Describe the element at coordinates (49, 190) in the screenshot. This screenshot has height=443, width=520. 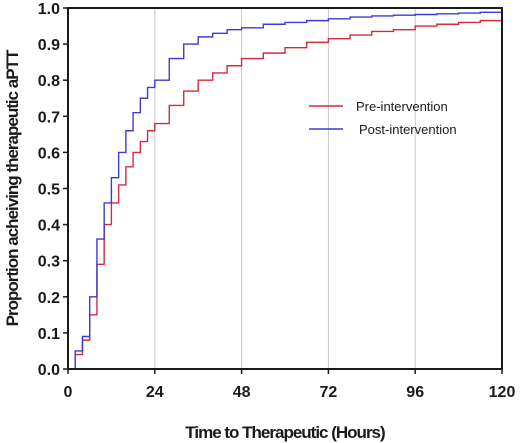
I see `y-tick-label-5: 0.5` at that location.